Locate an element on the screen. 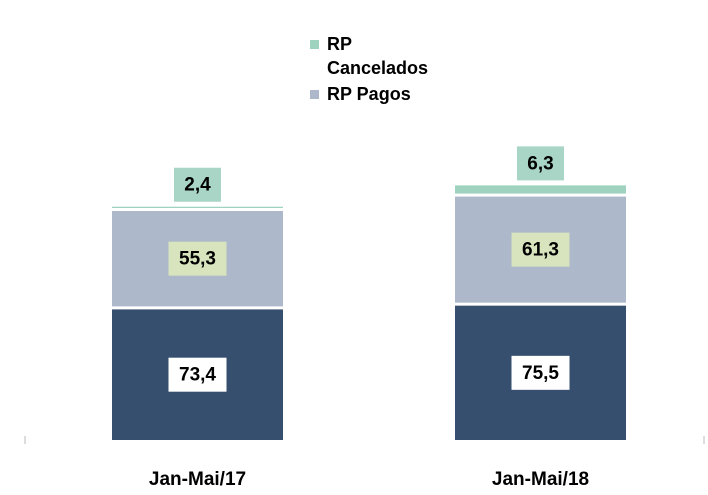 The image size is (708, 495). legend: RP Cancelados RP Pagos is located at coordinates (373, 70).